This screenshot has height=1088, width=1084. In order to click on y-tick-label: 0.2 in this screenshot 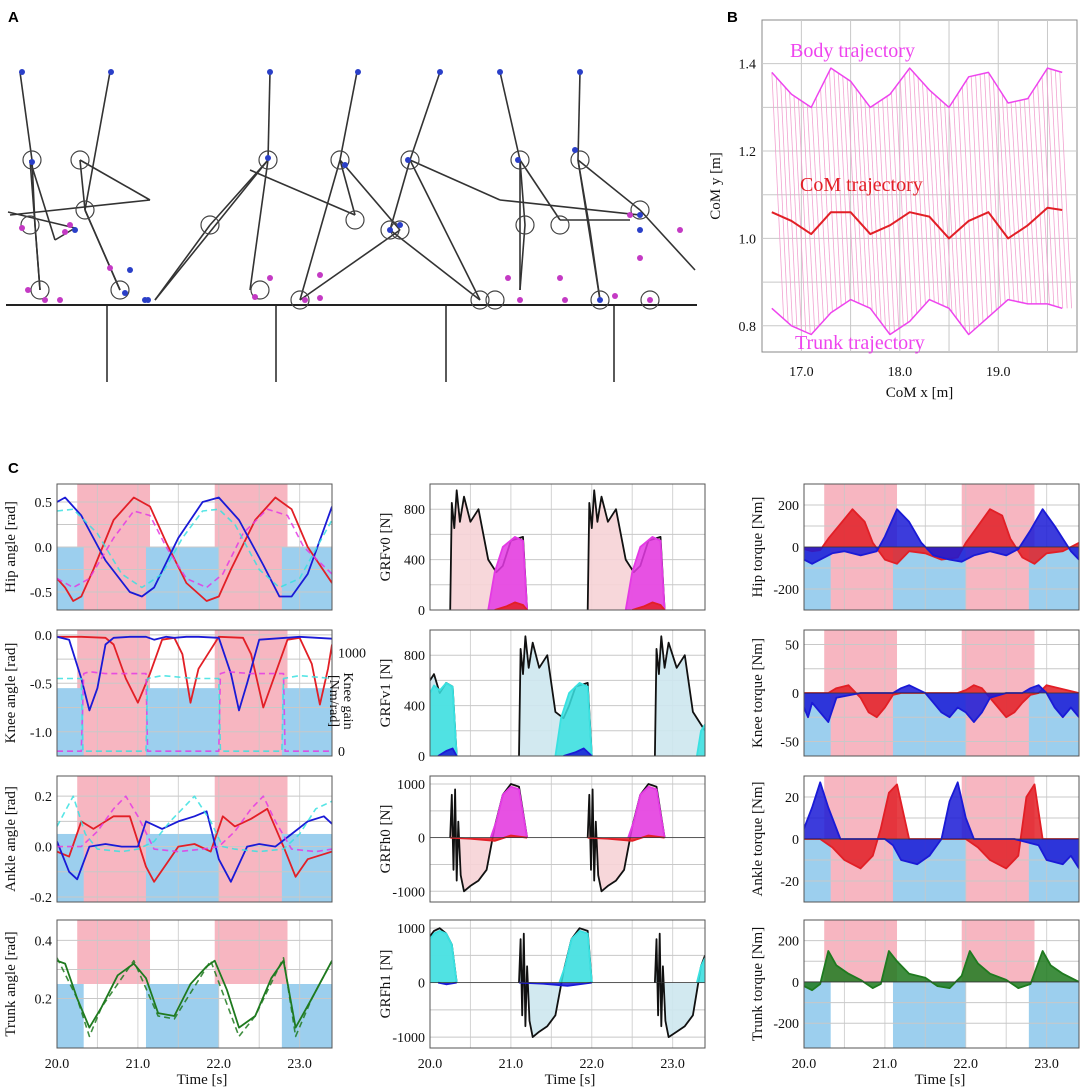, I will do `click(44, 797)`.